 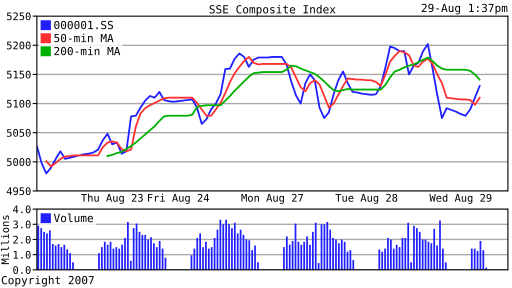 I want to click on legend-label: 000001.SS, so click(x=84, y=25).